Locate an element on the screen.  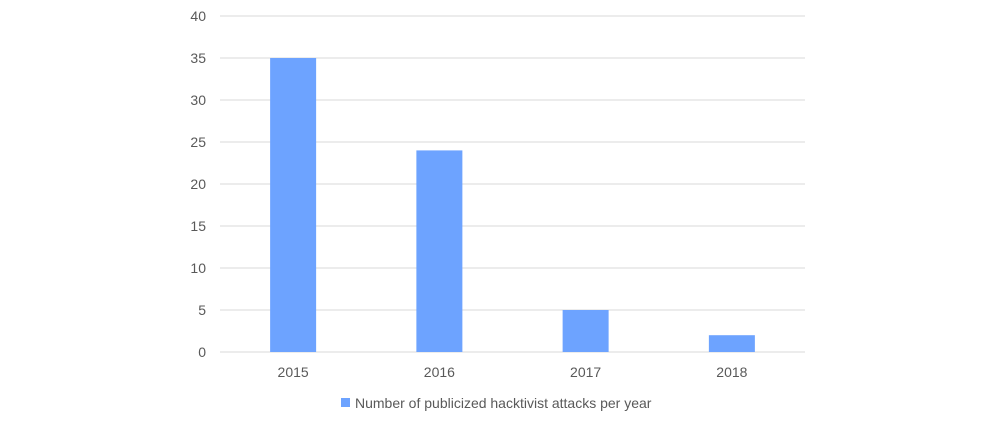
y-axis-ticks: 0 5 10 15 20 25 30 35 40 is located at coordinates (198, 184).